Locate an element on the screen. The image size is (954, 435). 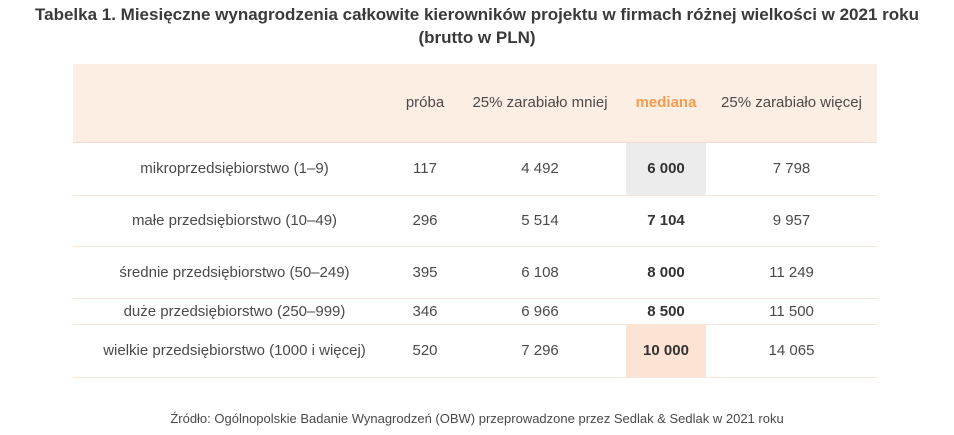
sample-cell: 296 is located at coordinates (425, 220).